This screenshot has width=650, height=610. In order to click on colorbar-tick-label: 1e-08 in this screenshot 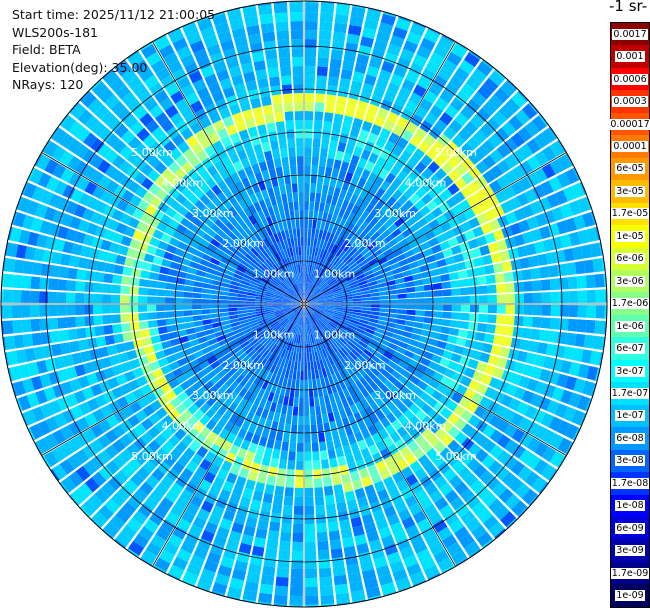, I will do `click(630, 506)`.